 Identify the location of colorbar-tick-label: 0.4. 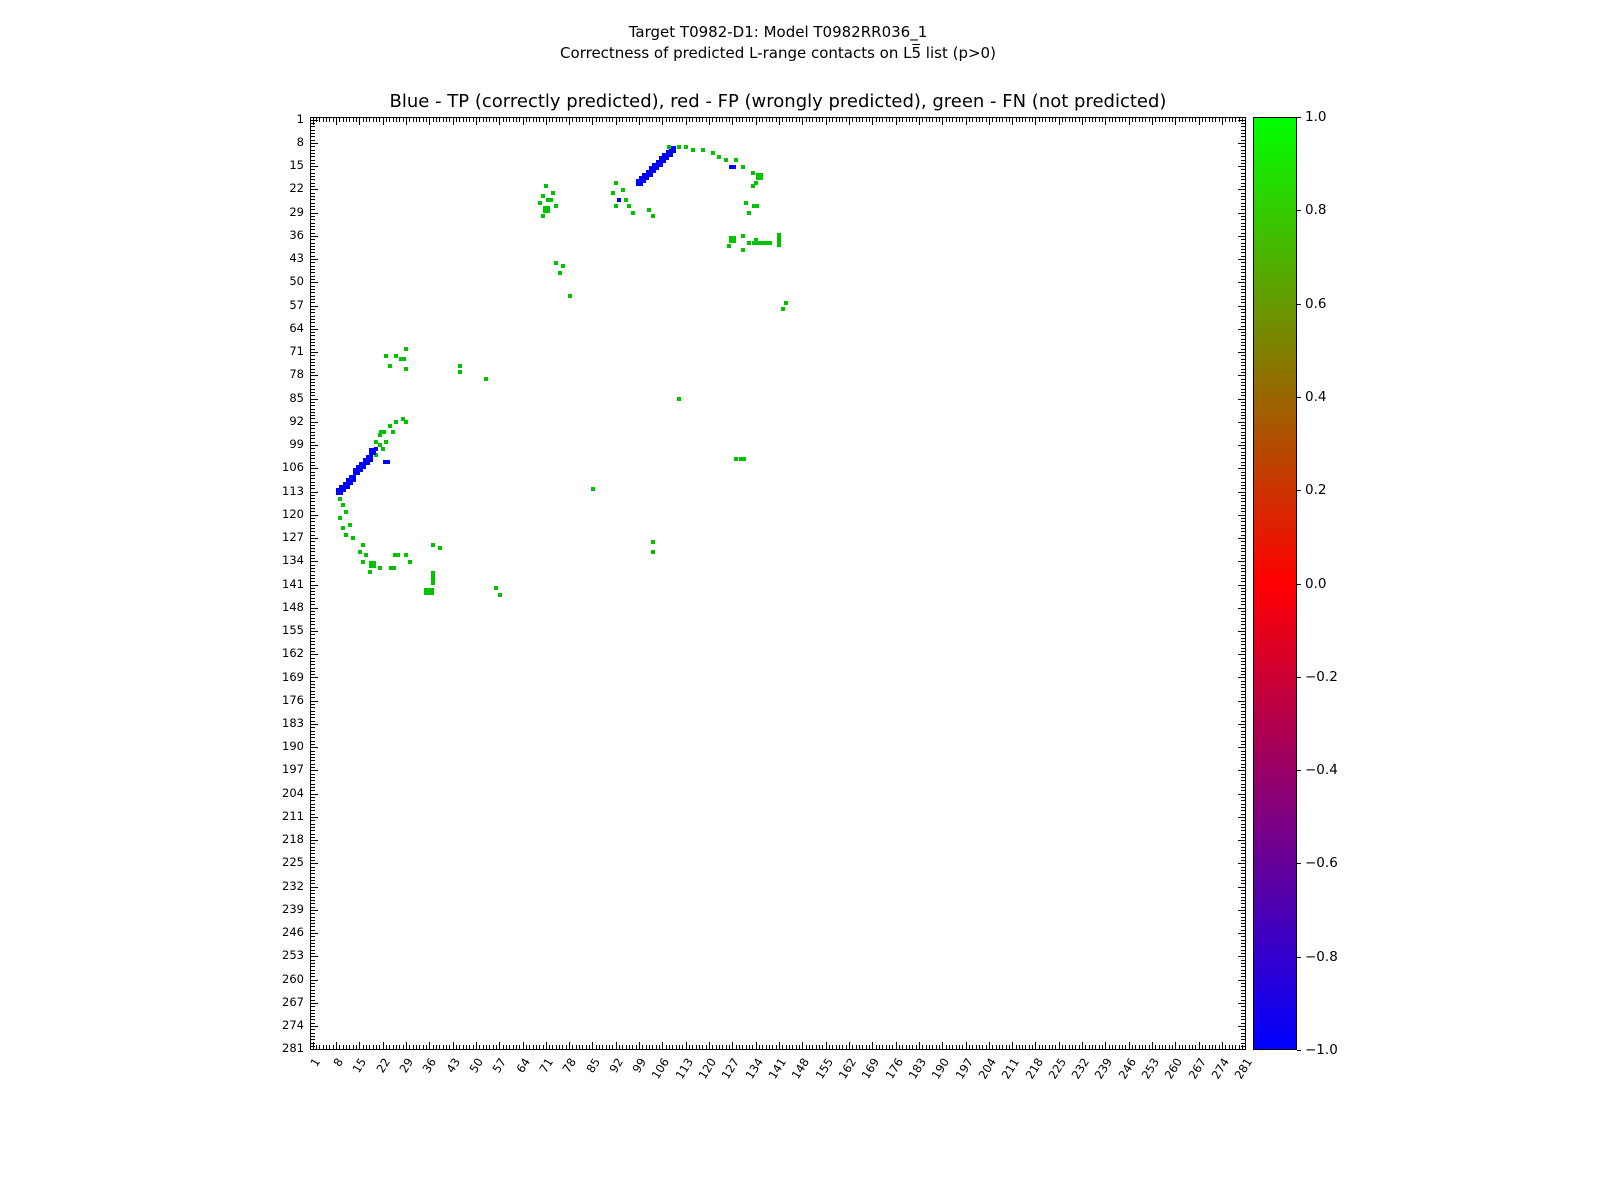
(1316, 396).